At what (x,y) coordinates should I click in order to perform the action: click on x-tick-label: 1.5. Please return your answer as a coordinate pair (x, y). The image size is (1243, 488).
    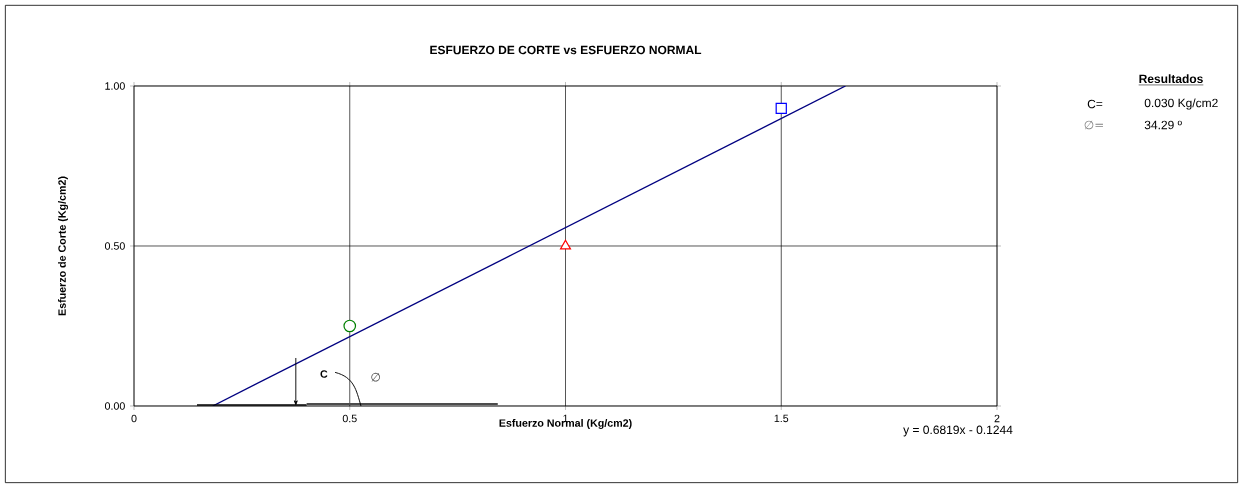
    Looking at the image, I should click on (781, 418).